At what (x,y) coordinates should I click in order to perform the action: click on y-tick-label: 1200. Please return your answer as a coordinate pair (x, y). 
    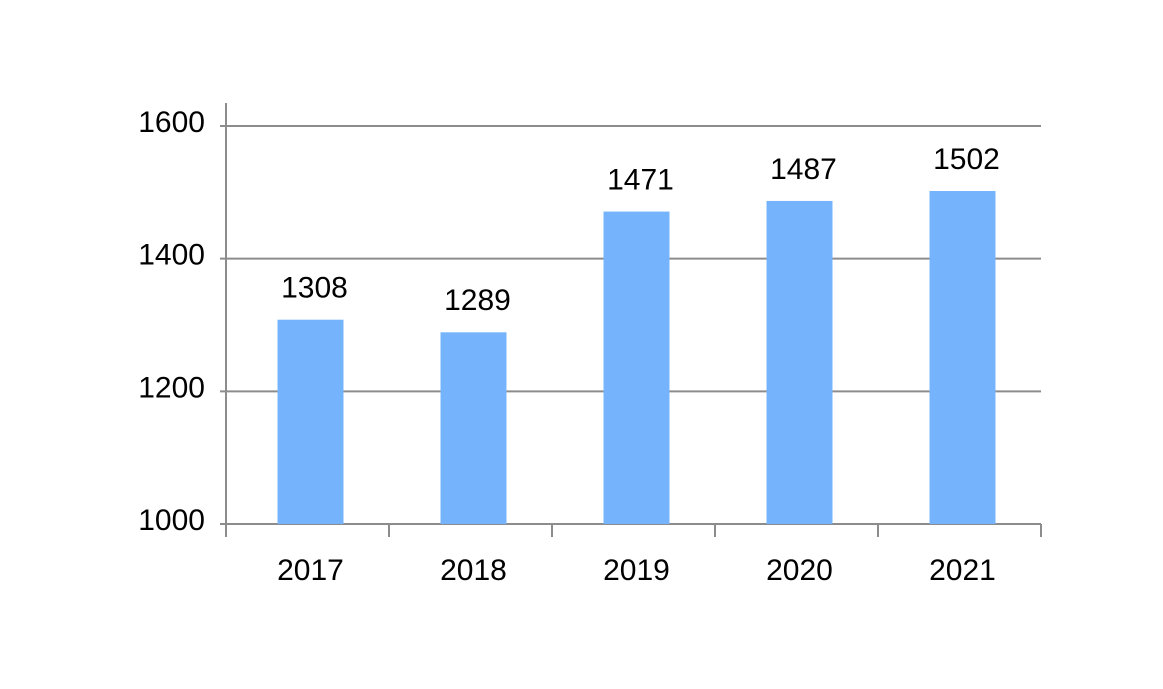
    Looking at the image, I should click on (171, 387).